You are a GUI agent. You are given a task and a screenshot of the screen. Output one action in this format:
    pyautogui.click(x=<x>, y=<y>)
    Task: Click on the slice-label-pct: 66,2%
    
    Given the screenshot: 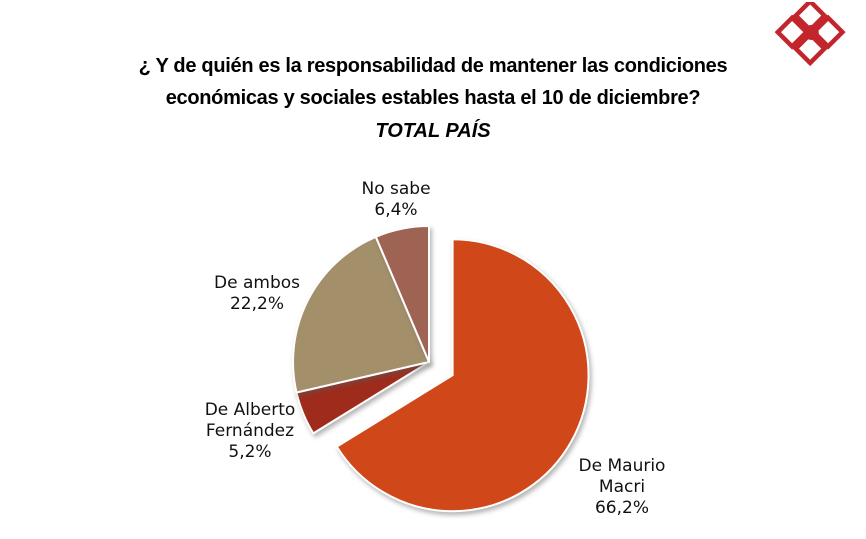 What is the action you would take?
    pyautogui.click(x=621, y=508)
    